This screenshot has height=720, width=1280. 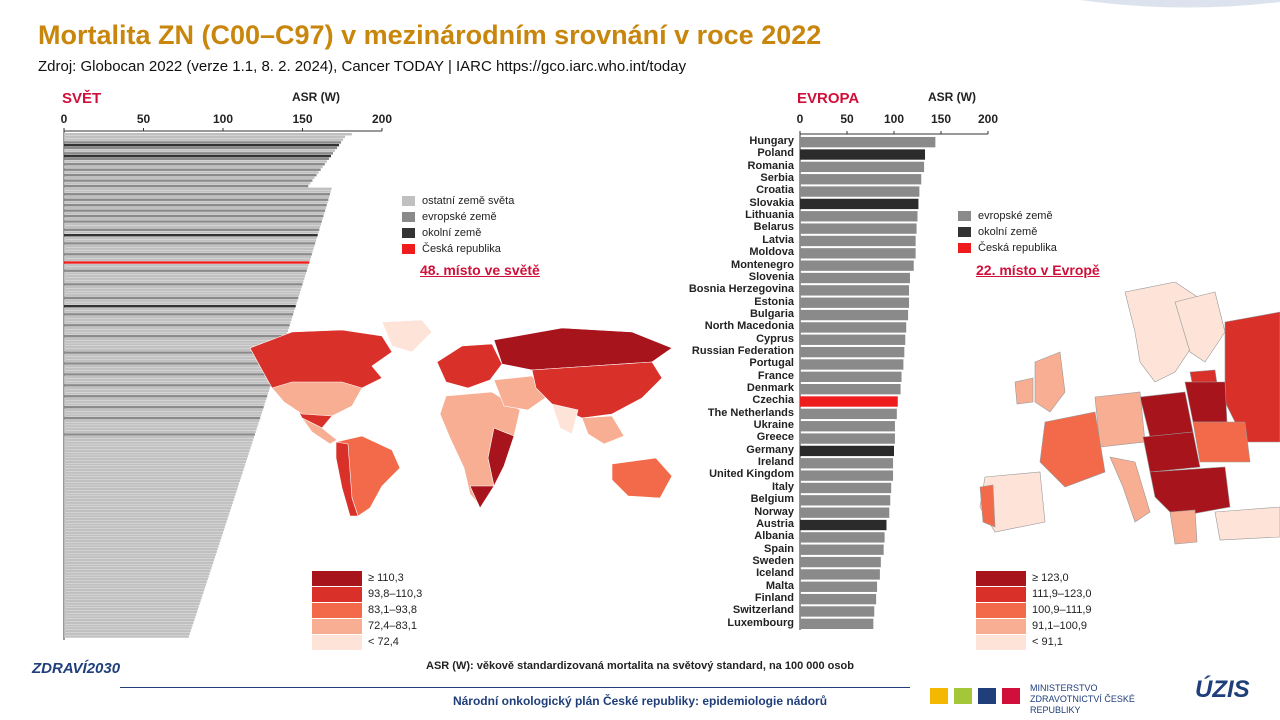 What do you see at coordinates (458, 217) in the screenshot?
I see `legend-item: evropské země` at bounding box center [458, 217].